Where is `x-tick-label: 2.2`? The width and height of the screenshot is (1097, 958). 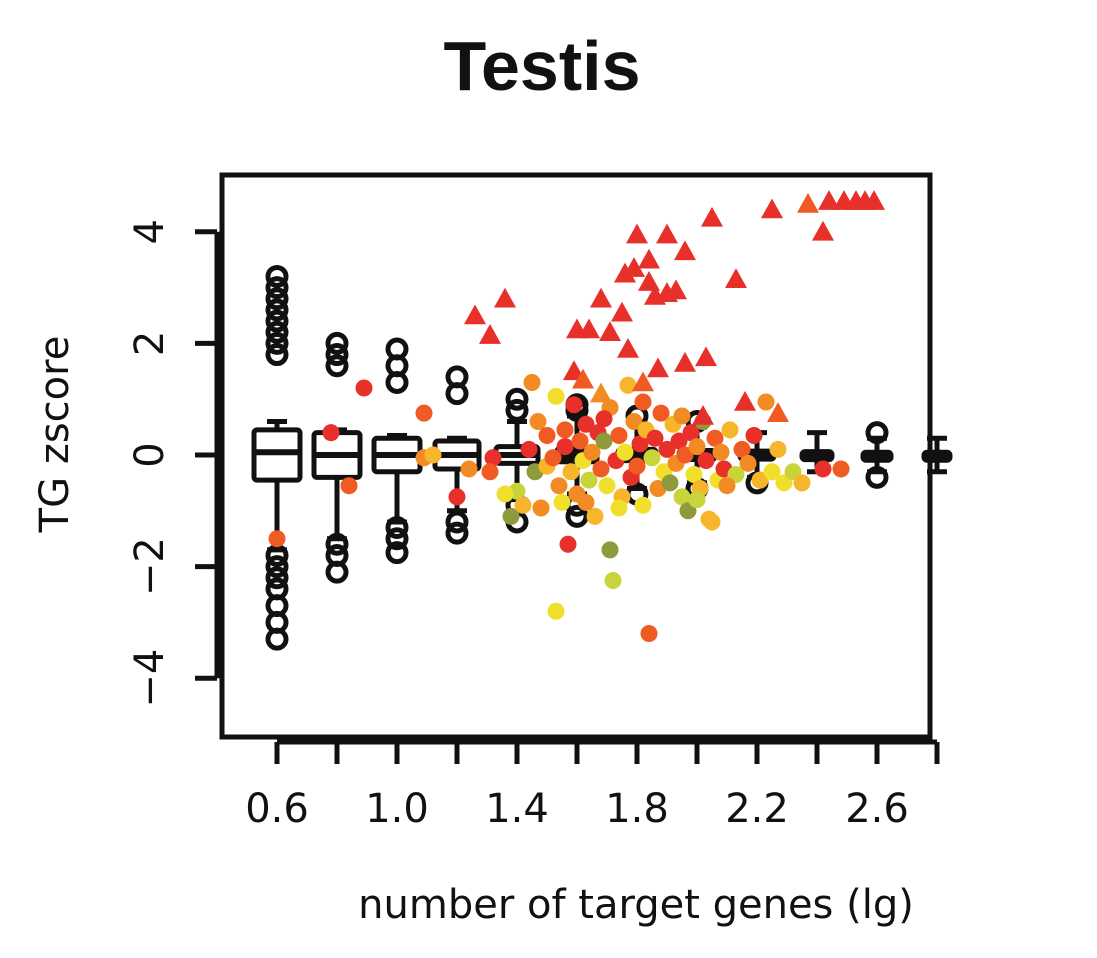 x-tick-label: 2.2 is located at coordinates (757, 809).